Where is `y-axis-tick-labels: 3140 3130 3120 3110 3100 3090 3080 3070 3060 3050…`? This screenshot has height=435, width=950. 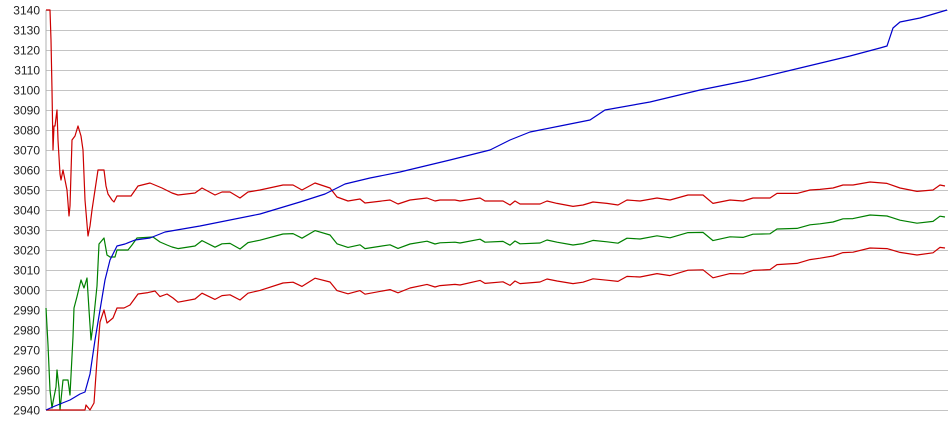 y-axis-tick-labels: 3140 3130 3120 3110 3100 3090 3080 3070 3060 3050… is located at coordinates (26, 211).